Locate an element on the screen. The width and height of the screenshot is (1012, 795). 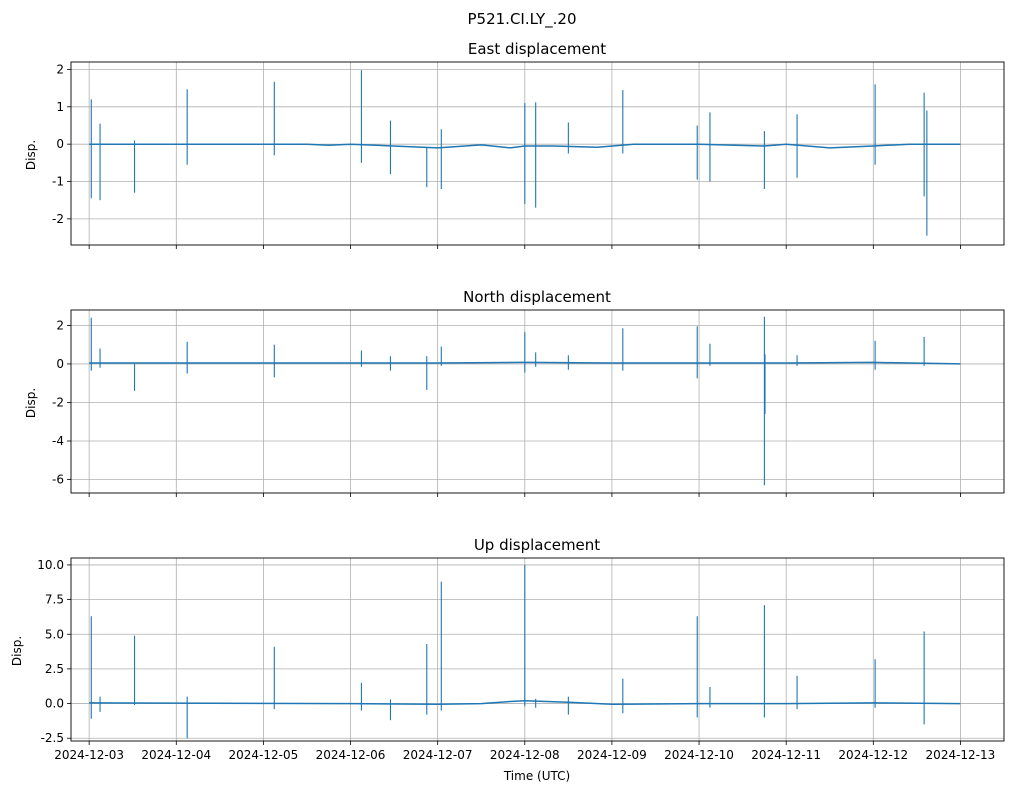
y-tick-label: 10.0 is located at coordinates (50, 565).